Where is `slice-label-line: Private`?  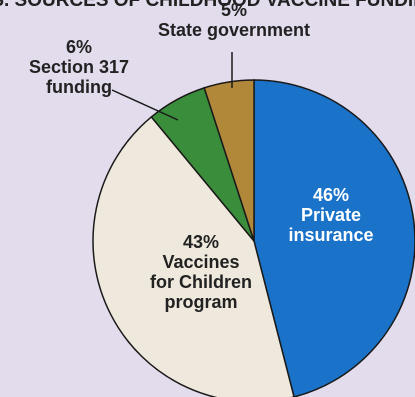
slice-label-line: Private is located at coordinates (331, 215).